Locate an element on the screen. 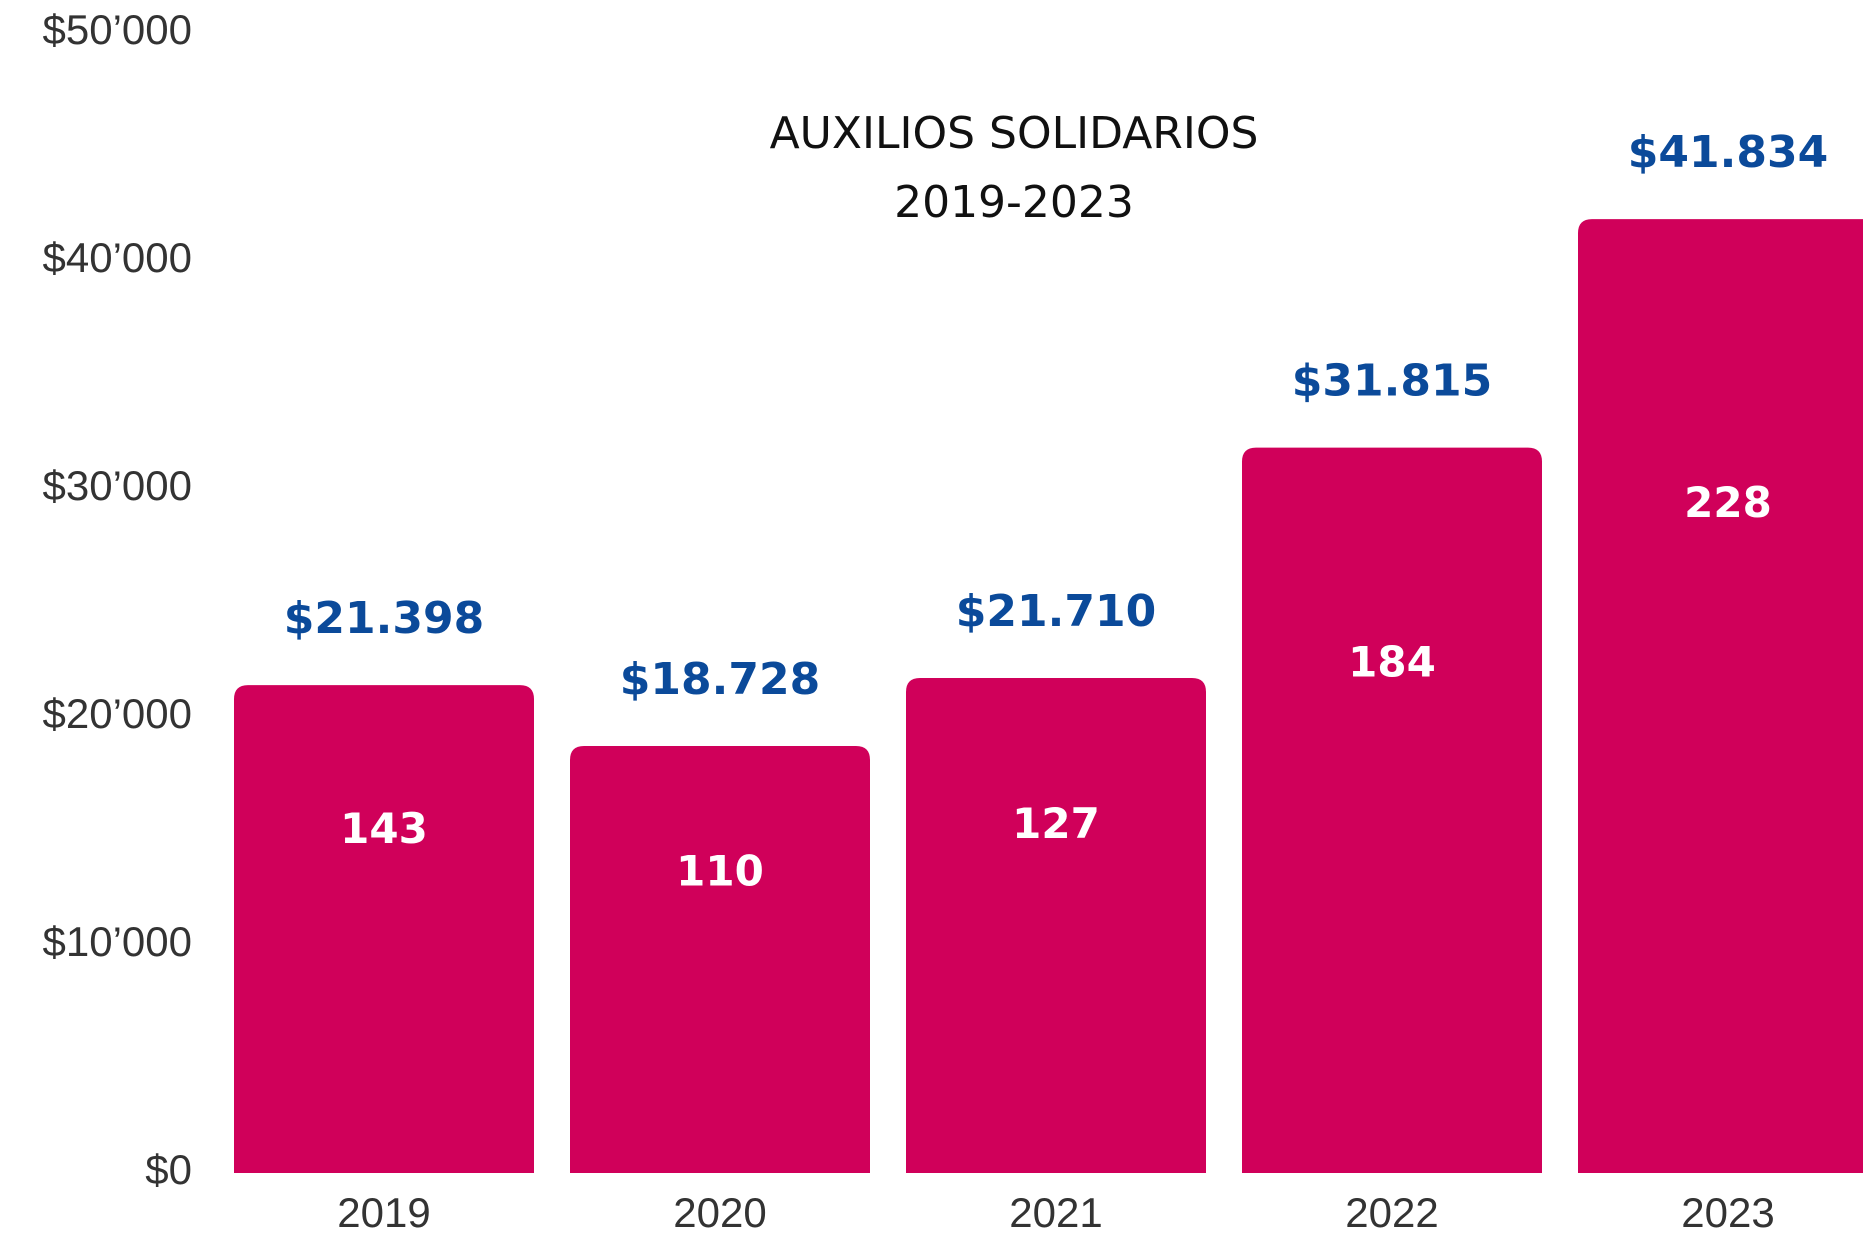  count-label: 184 is located at coordinates (1392, 662).